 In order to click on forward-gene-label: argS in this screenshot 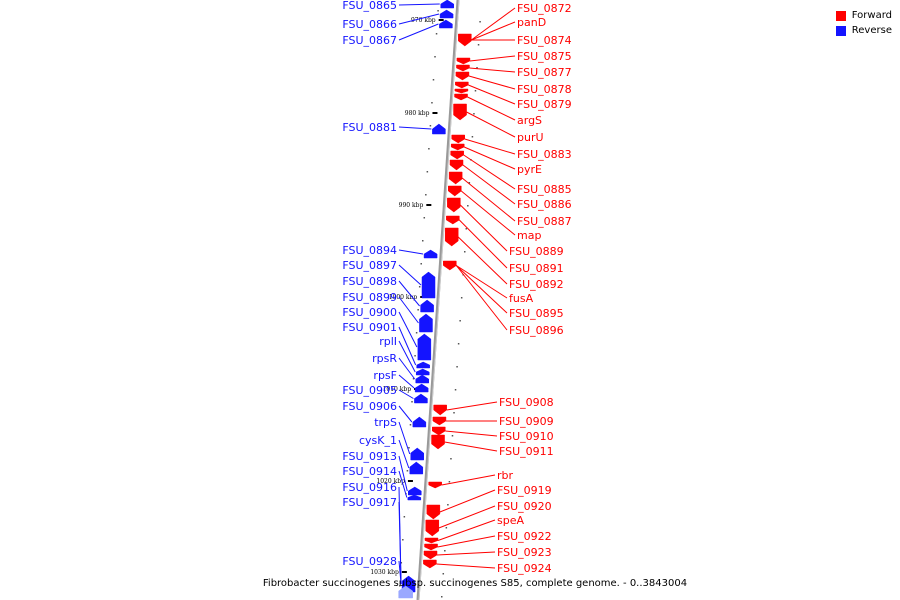, I will do `click(529, 120)`.